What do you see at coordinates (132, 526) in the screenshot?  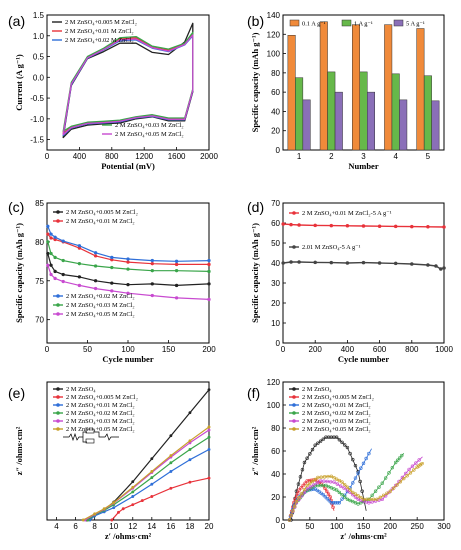 I see `x-tick-label: 12` at bounding box center [132, 526].